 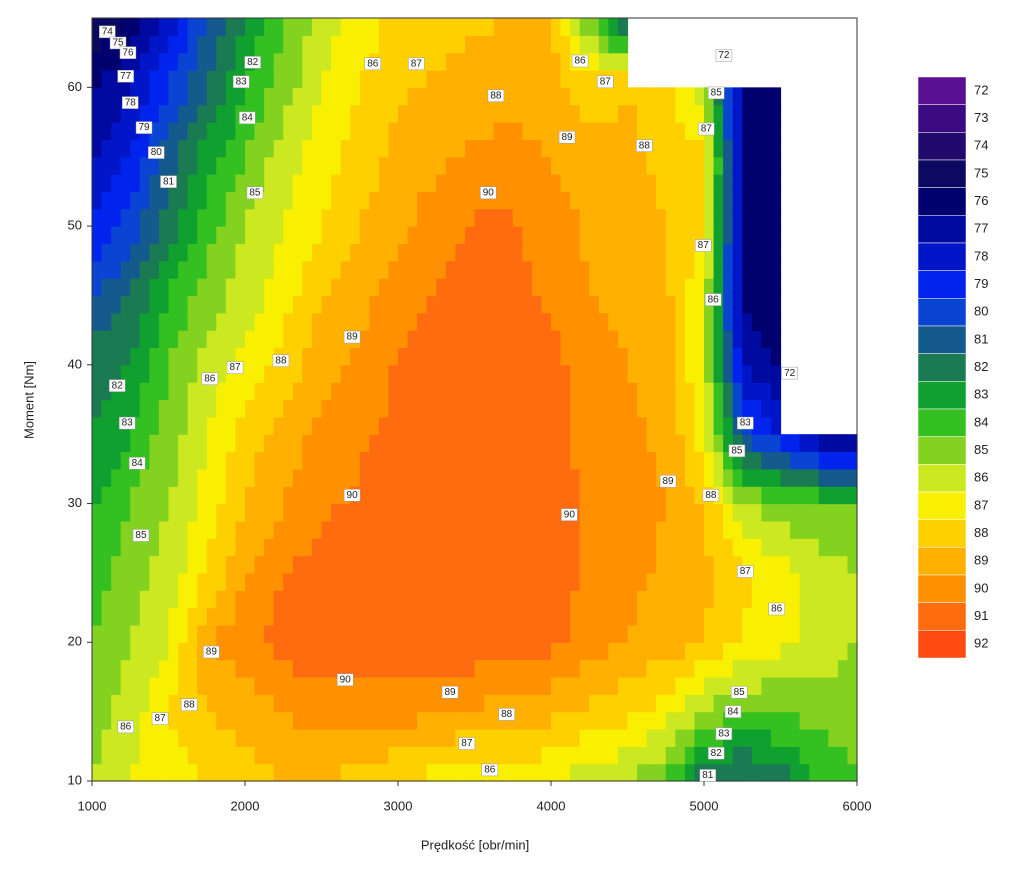 What do you see at coordinates (942, 644) in the screenshot?
I see `legend-swatch` at bounding box center [942, 644].